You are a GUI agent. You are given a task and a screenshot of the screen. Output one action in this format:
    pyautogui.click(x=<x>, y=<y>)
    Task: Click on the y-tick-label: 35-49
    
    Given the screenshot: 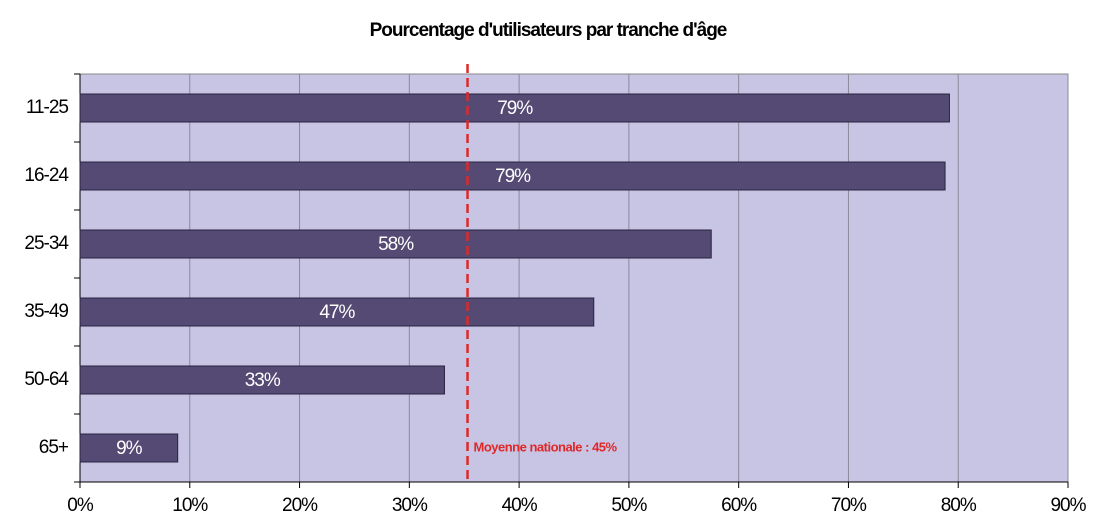 What is the action you would take?
    pyautogui.click(x=46, y=311)
    